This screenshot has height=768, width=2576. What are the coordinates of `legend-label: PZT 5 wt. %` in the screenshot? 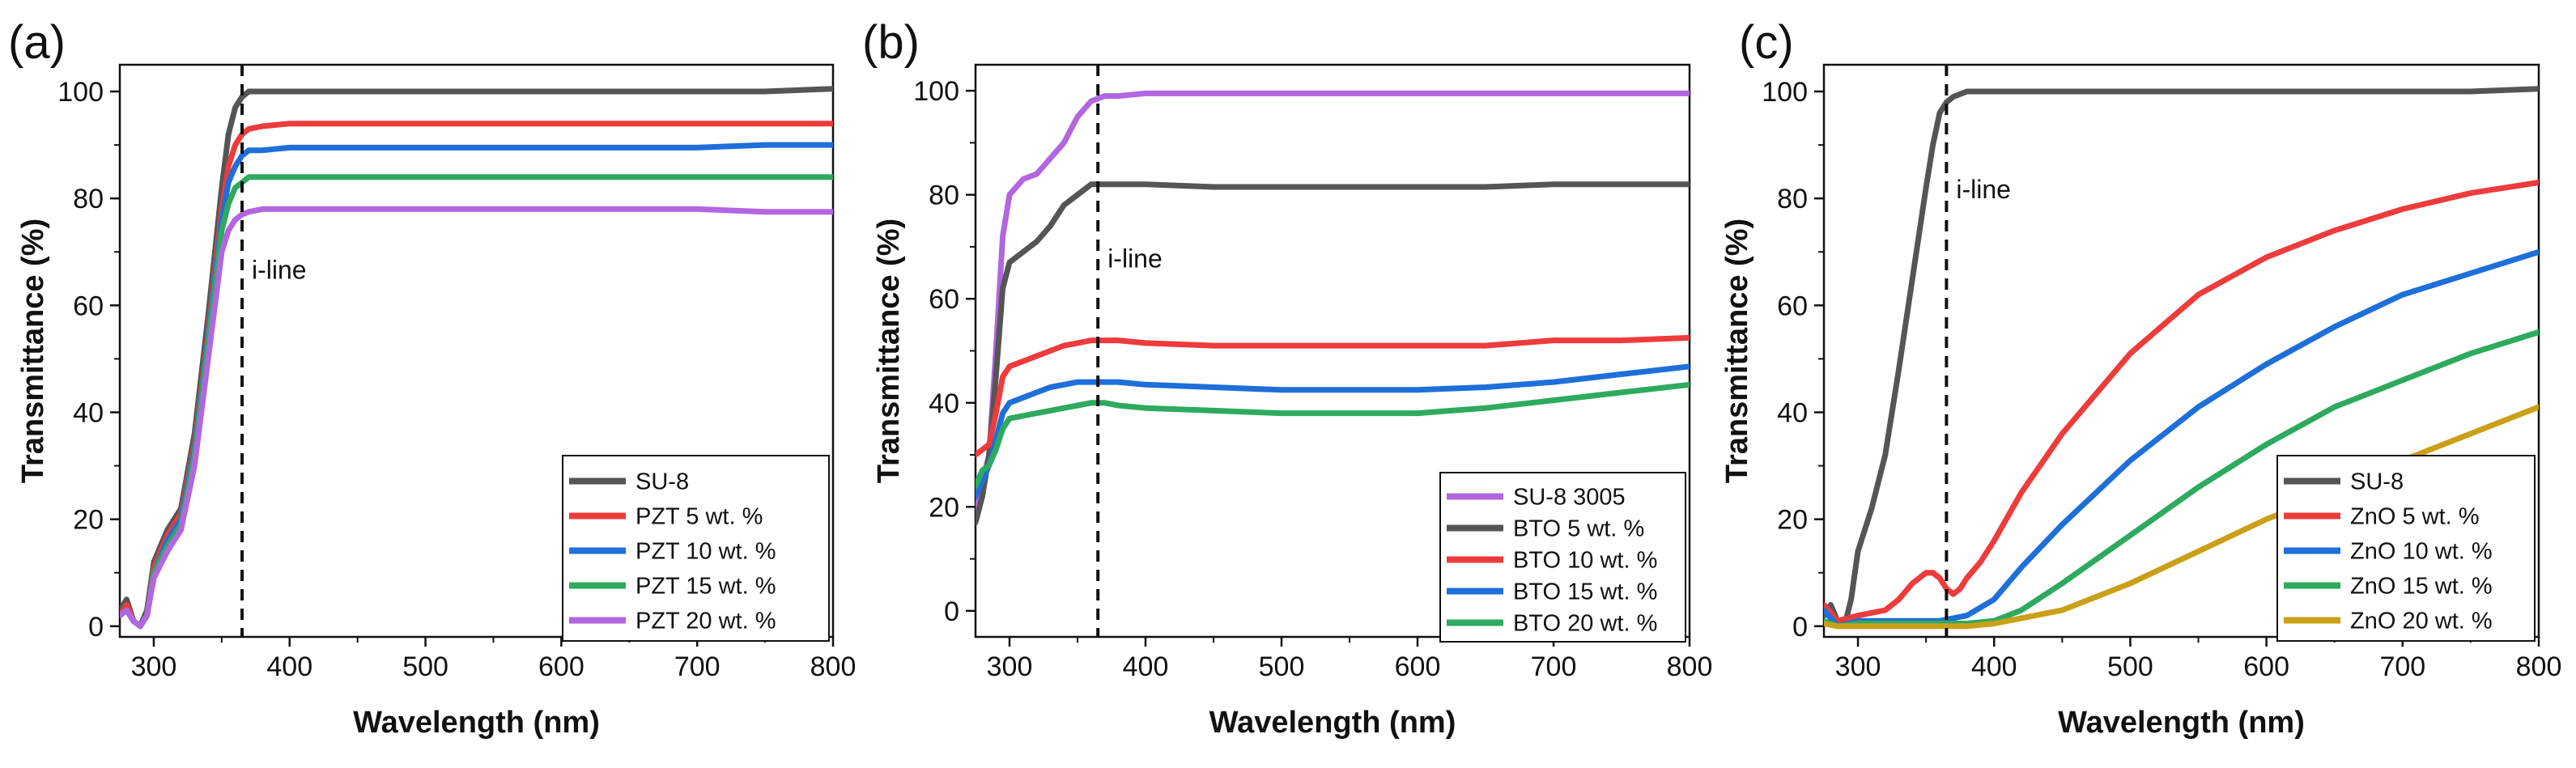 It's located at (699, 517).